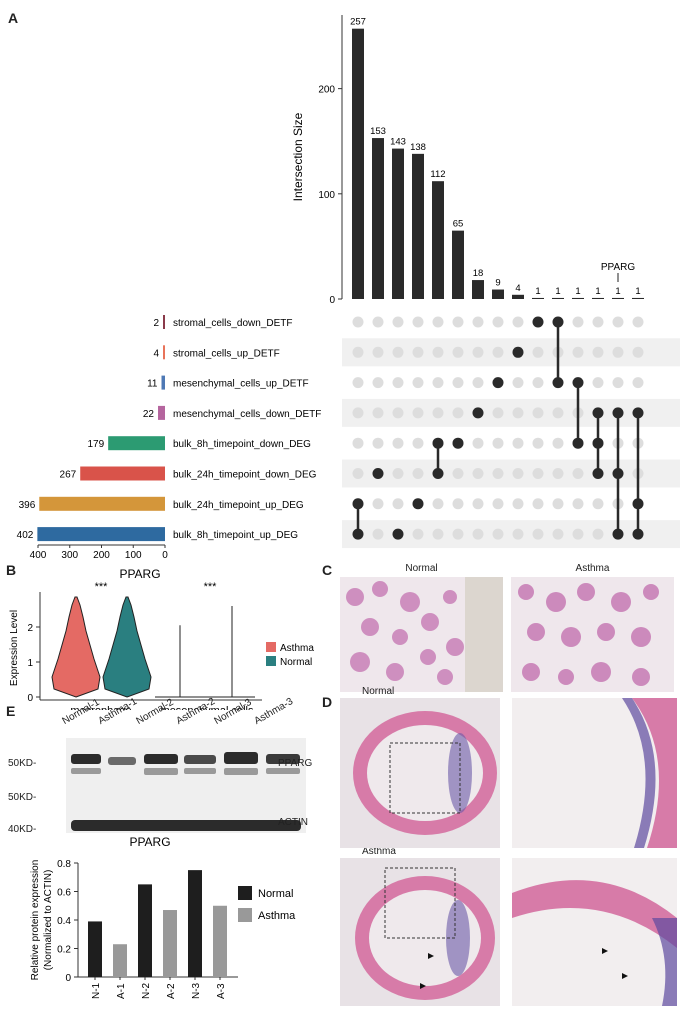 The width and height of the screenshot is (685, 1011). I want to click on upset-set-axis-label: 300, so click(69, 555).